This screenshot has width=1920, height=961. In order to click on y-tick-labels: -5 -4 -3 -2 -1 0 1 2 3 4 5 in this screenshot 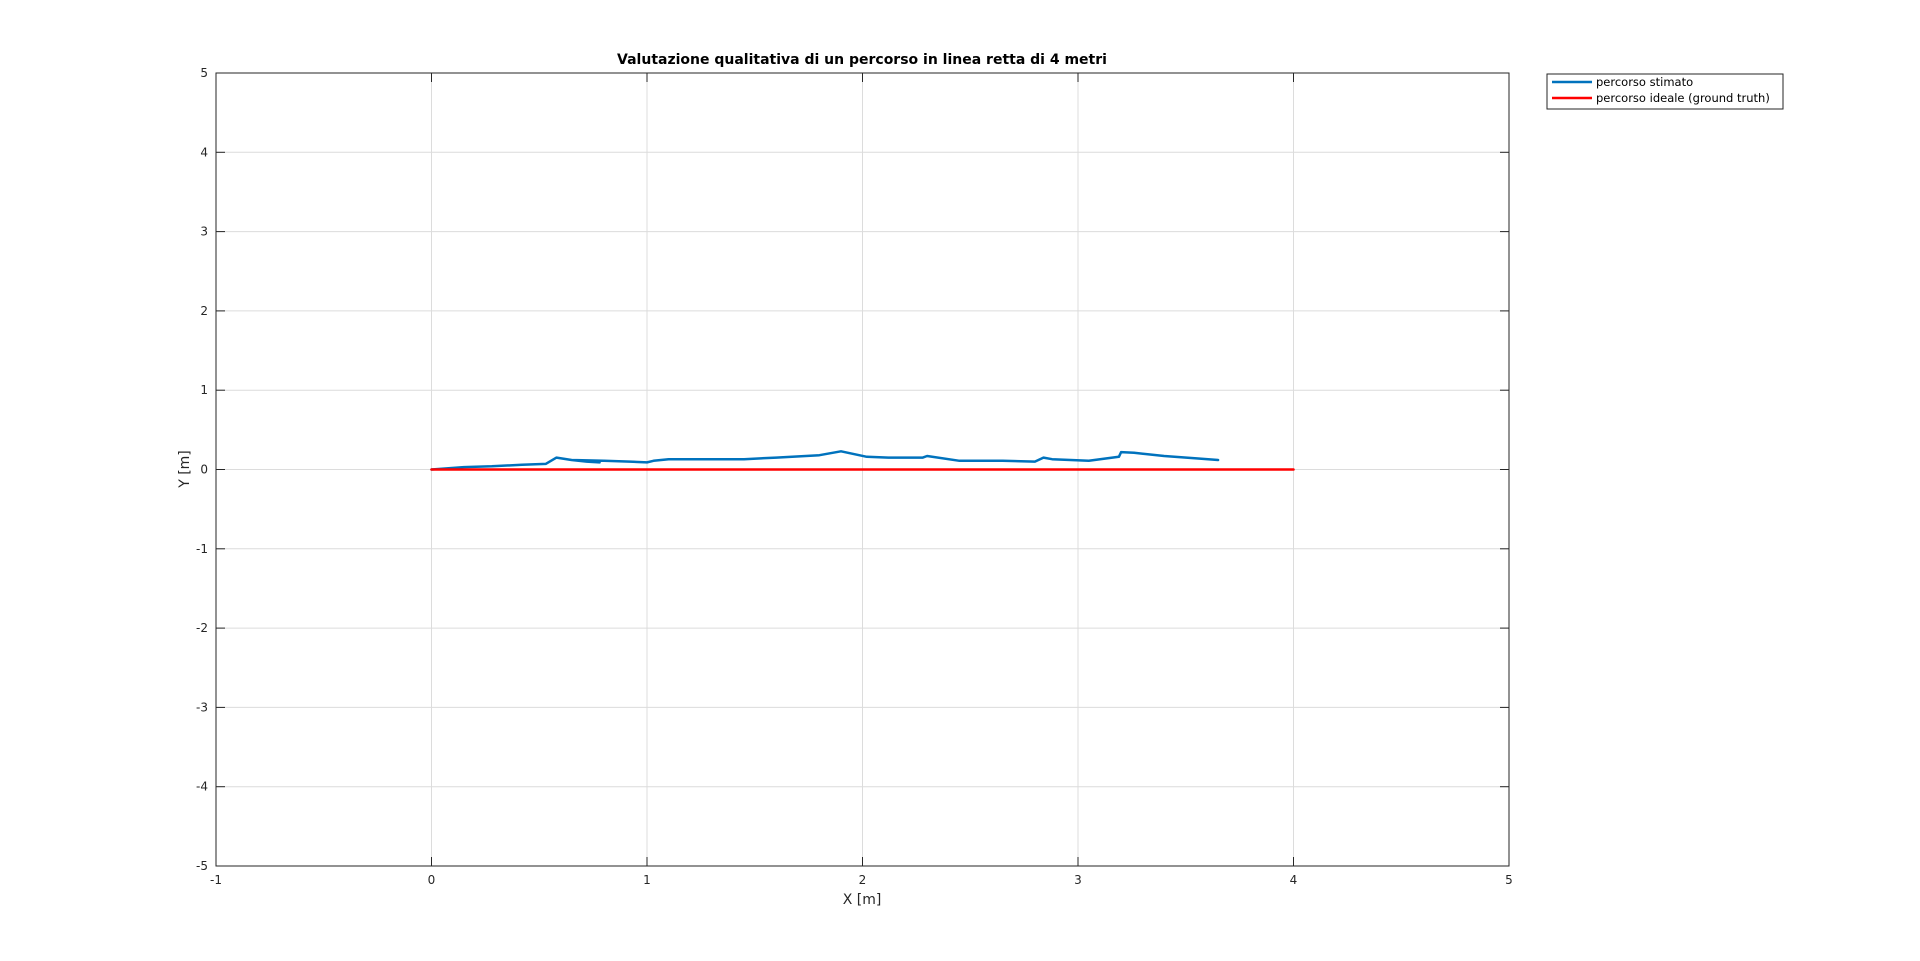, I will do `click(202, 469)`.